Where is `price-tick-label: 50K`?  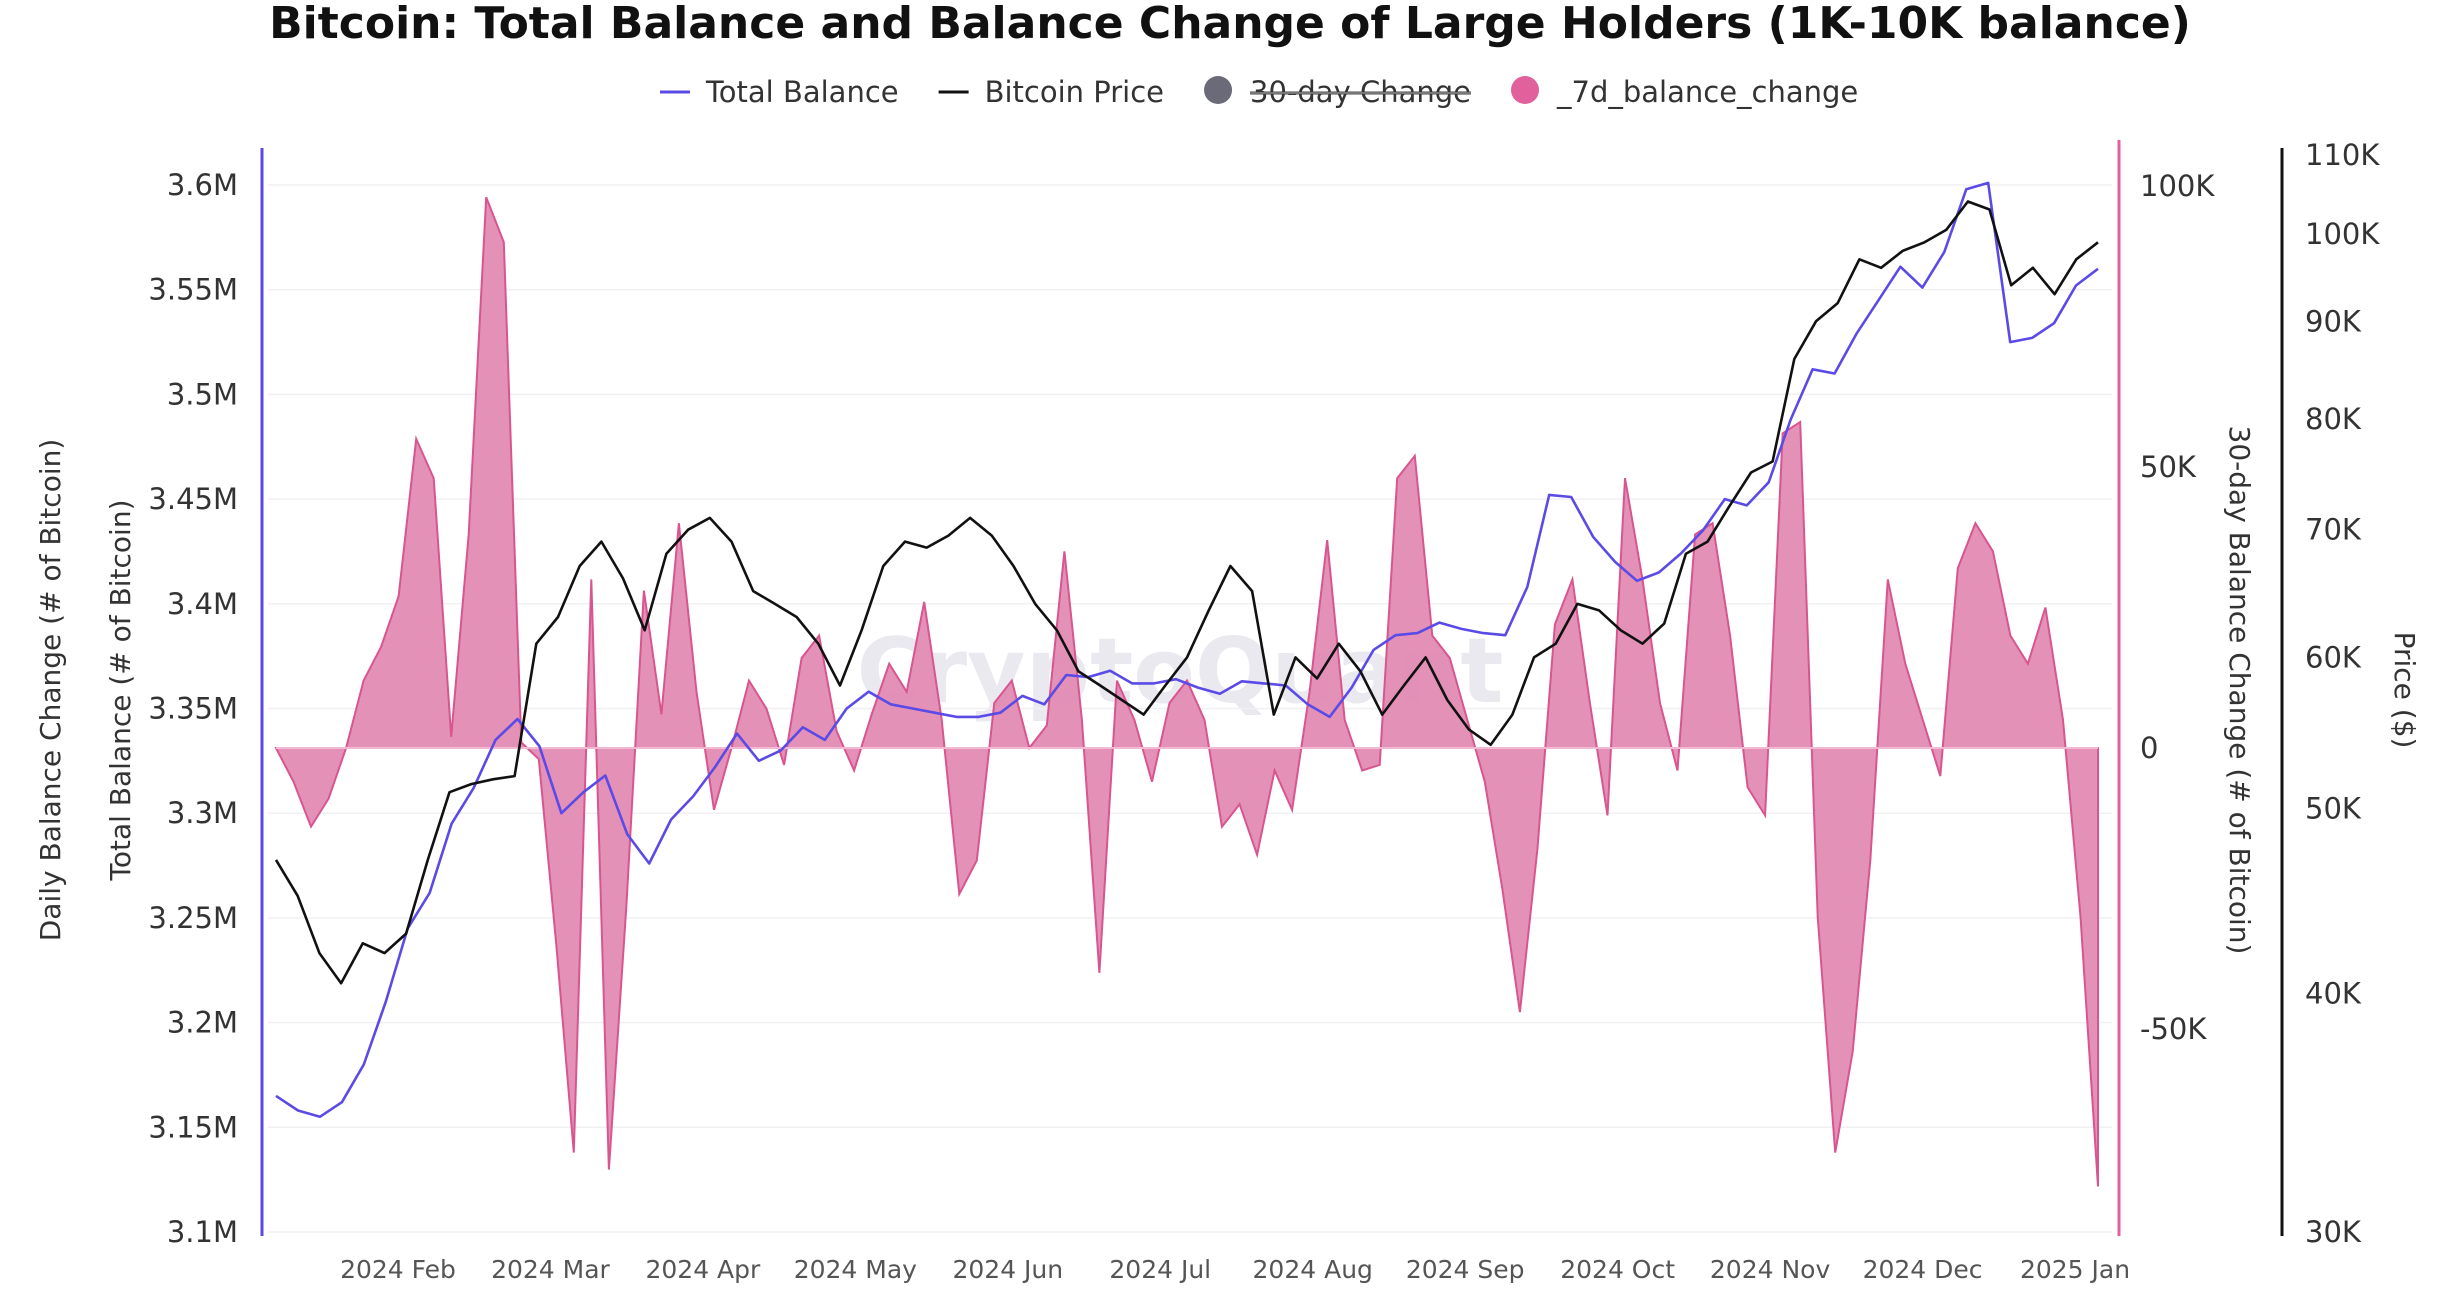
price-tick-label: 50K is located at coordinates (2333, 809).